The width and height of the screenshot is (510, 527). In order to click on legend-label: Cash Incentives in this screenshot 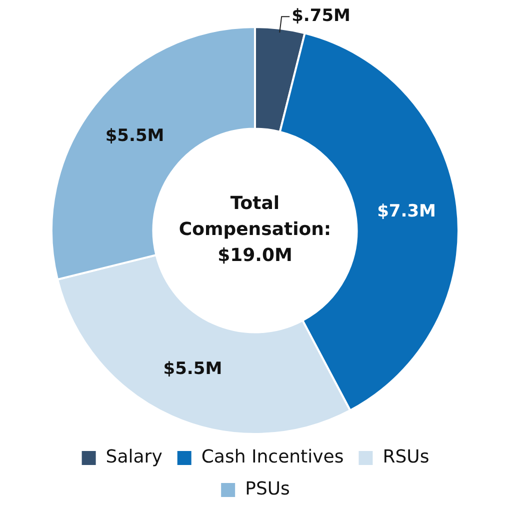, I will do `click(272, 457)`.